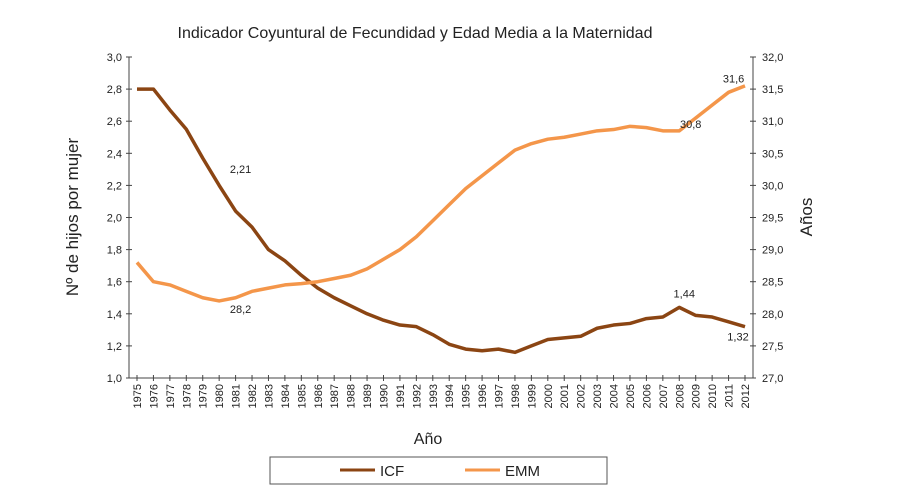 This screenshot has height=497, width=900. I want to click on x-axis-label: Año, so click(428, 439).